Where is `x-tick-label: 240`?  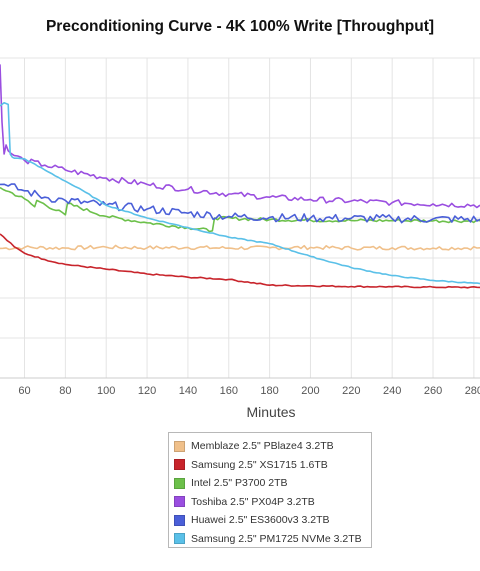 x-tick-label: 240 is located at coordinates (392, 391).